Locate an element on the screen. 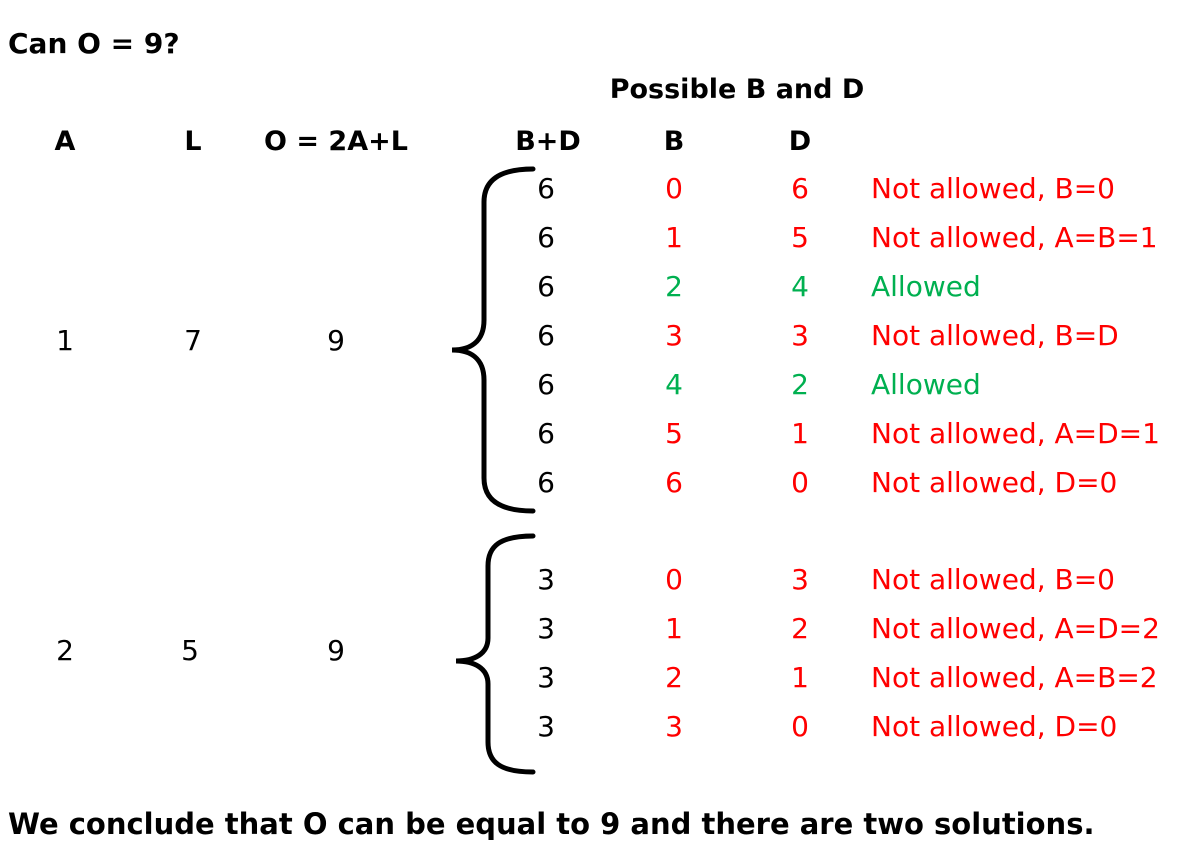 The width and height of the screenshot is (1200, 865). column-header-bd: B+D is located at coordinates (548, 141).